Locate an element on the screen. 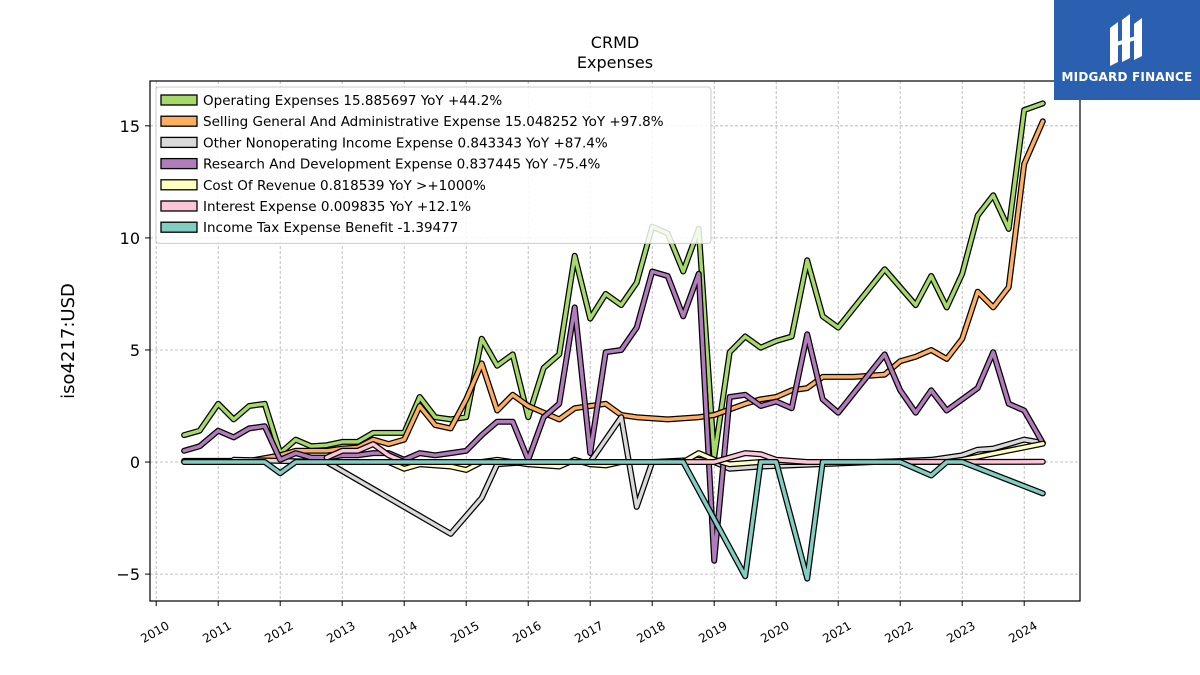 Image resolution: width=1200 pixels, height=675 pixels. legend-entry: Interest Expense 0.009835 YoY +12.1% is located at coordinates (337, 207).